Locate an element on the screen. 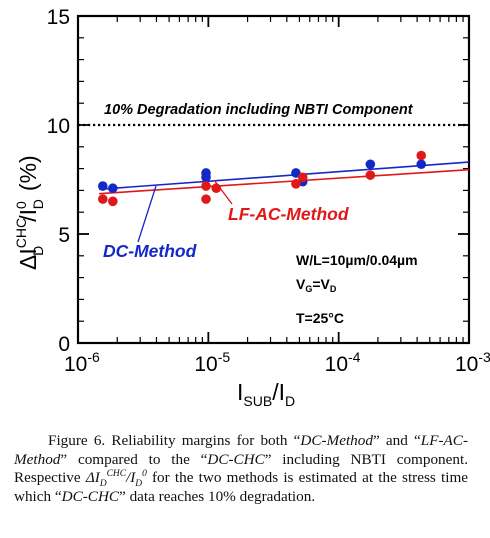 This screenshot has height=538, width=490. lf-ac-method-fit-line is located at coordinates (284, 181).